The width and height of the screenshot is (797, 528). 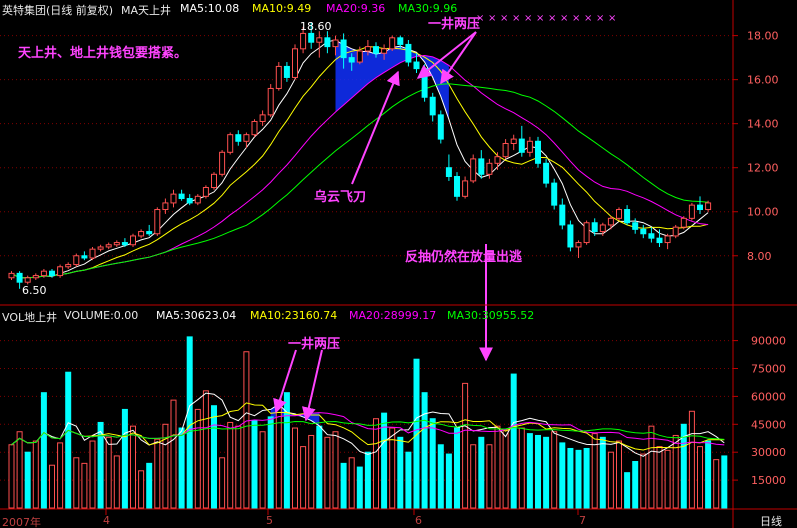 I want to click on volume-tick-label: 30000, so click(x=768, y=452).